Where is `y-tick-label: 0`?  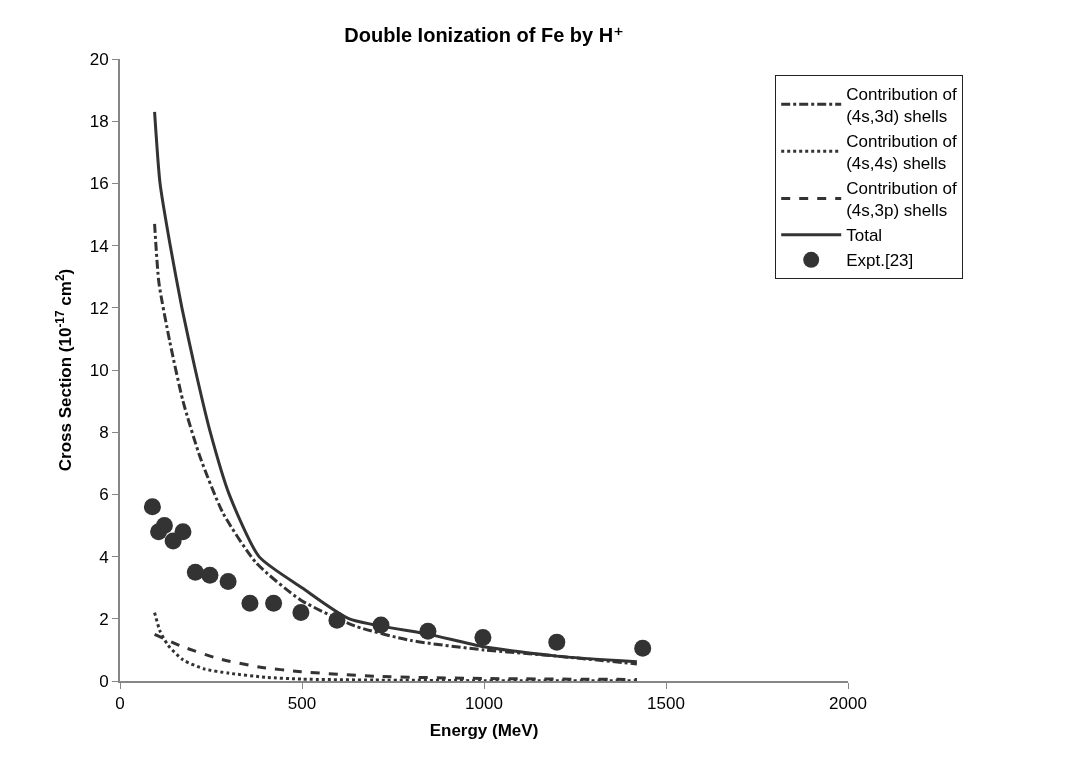 y-tick-label: 0 is located at coordinates (104, 681).